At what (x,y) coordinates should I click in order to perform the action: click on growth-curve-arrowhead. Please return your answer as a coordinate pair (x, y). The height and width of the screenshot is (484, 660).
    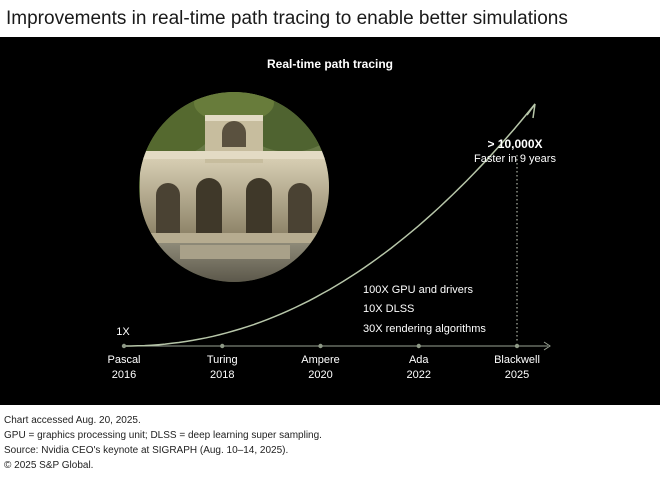
    Looking at the image, I should click on (531, 111).